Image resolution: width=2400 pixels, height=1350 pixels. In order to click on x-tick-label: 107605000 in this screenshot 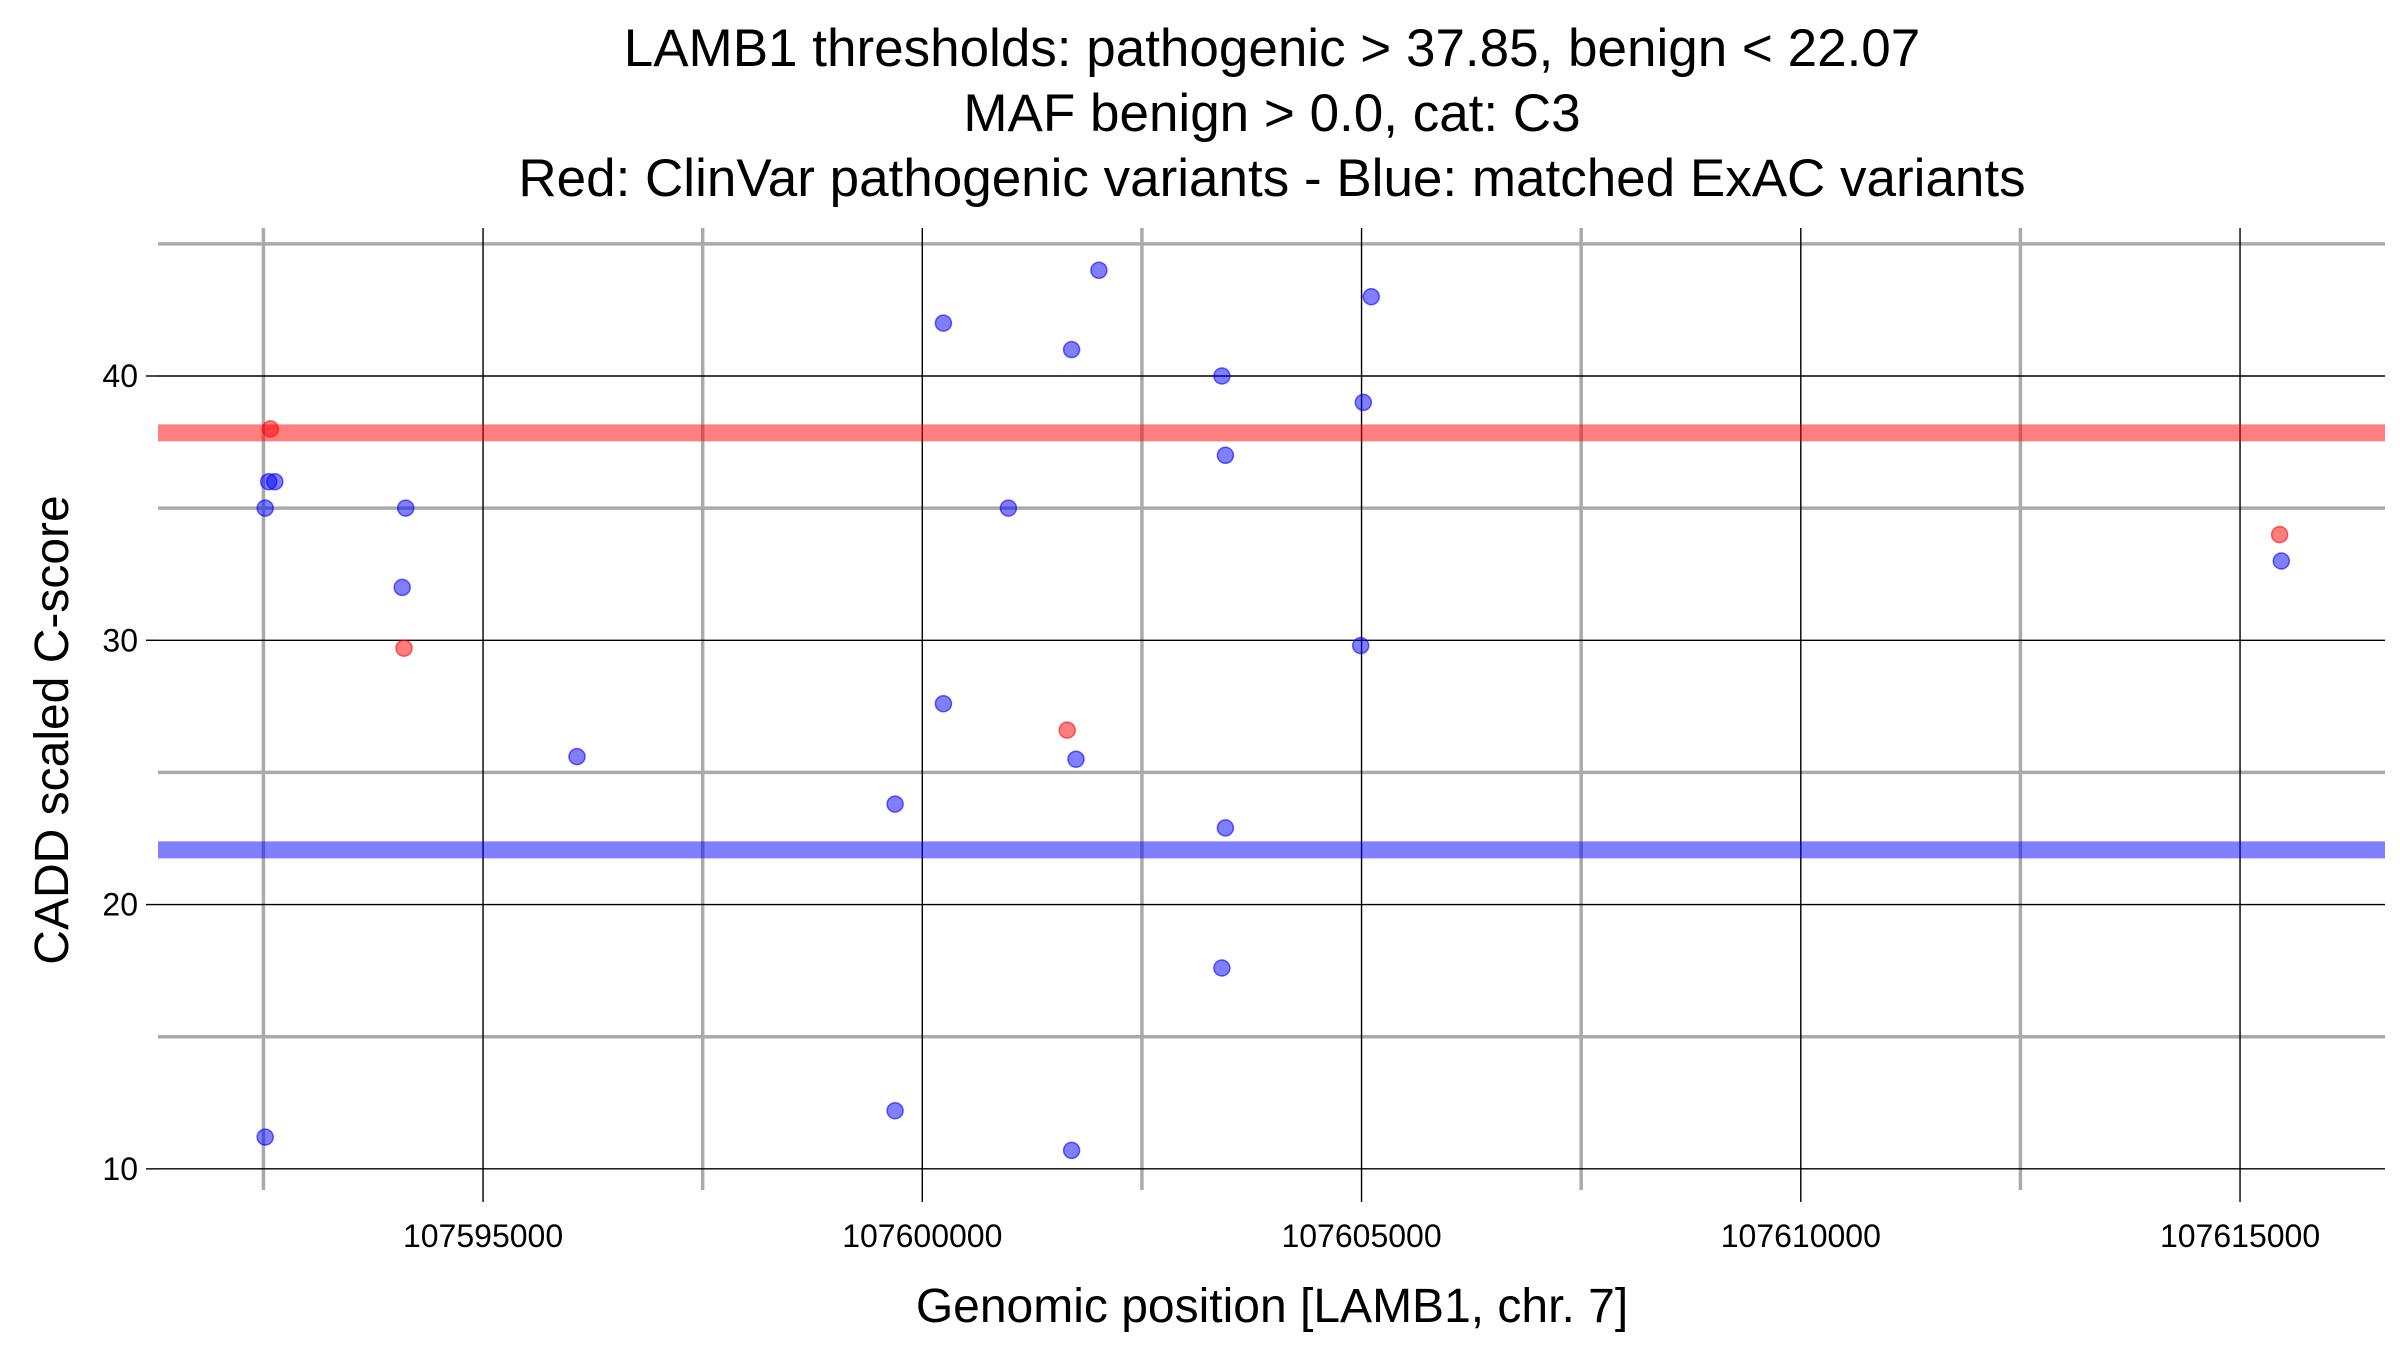, I will do `click(1361, 1236)`.